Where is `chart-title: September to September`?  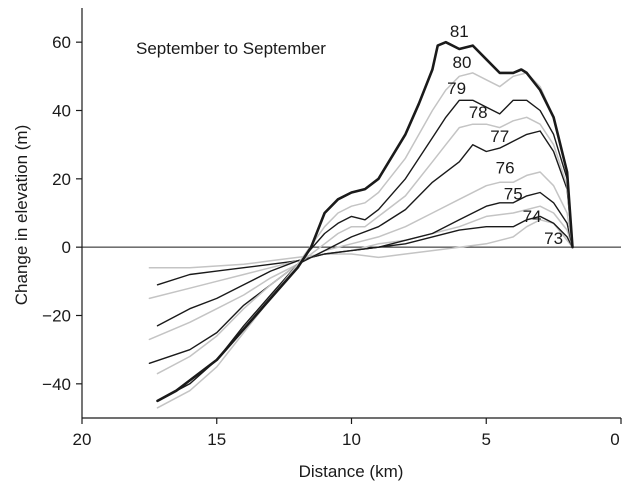
chart-title: September to September is located at coordinates (231, 48).